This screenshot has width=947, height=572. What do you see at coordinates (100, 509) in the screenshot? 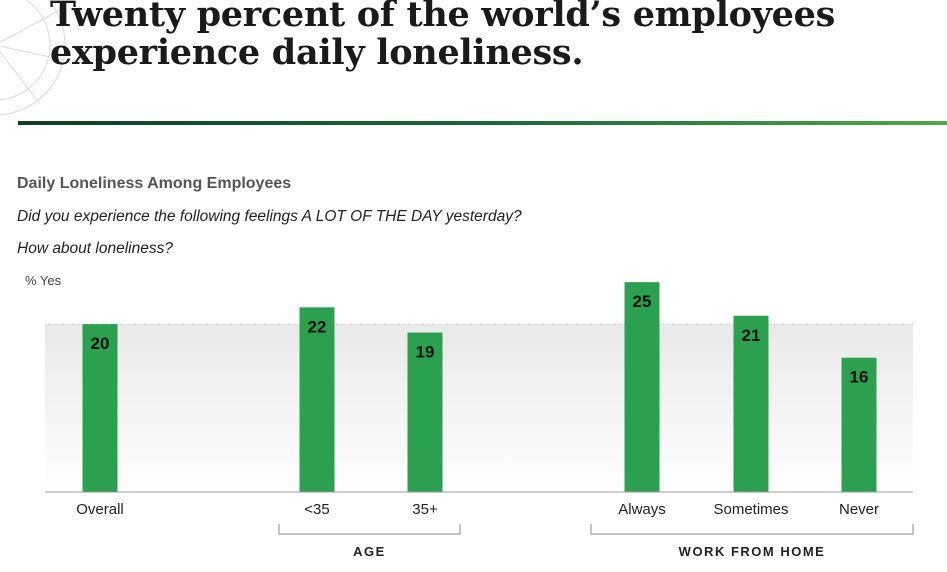
I see `category-label: Overall` at bounding box center [100, 509].